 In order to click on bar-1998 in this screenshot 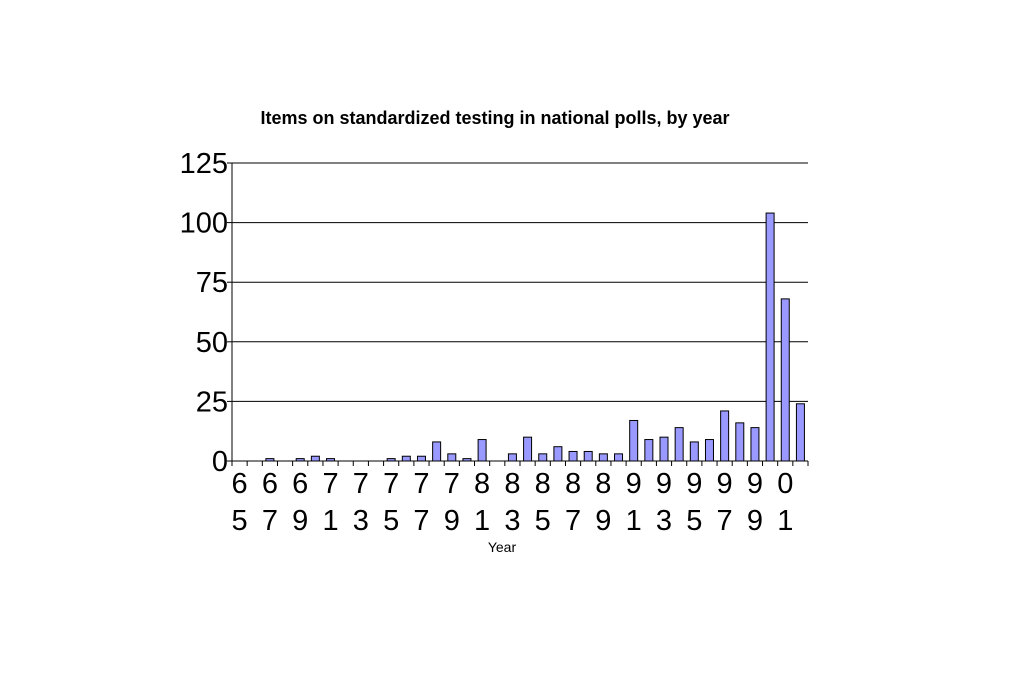, I will do `click(740, 442)`.